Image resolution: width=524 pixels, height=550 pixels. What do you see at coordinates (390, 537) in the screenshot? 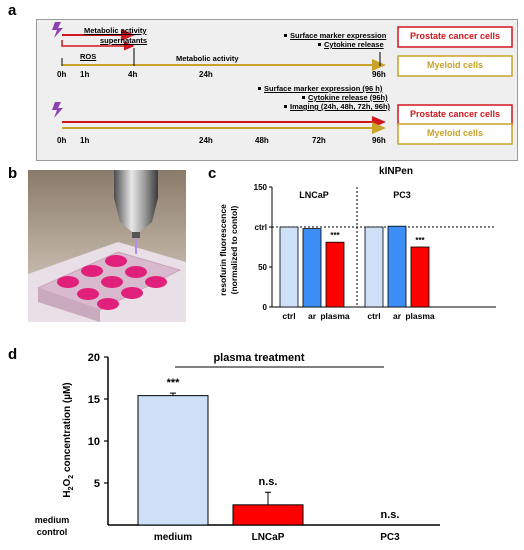
I see `chart-d-xtick: PC3` at bounding box center [390, 537].